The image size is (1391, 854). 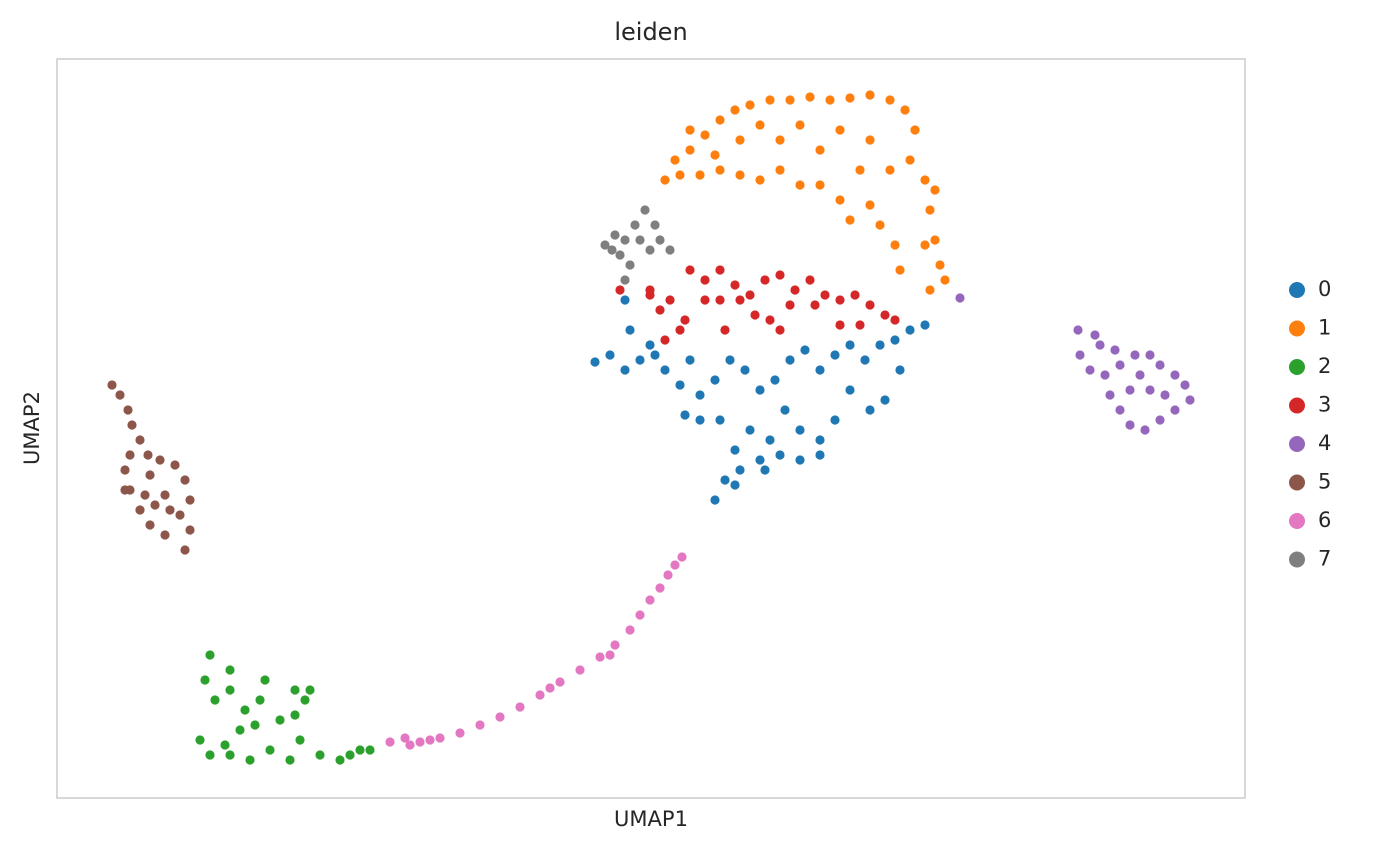 What do you see at coordinates (1310, 424) in the screenshot?
I see `legend: 0 1 2 3 4 5 6 7` at bounding box center [1310, 424].